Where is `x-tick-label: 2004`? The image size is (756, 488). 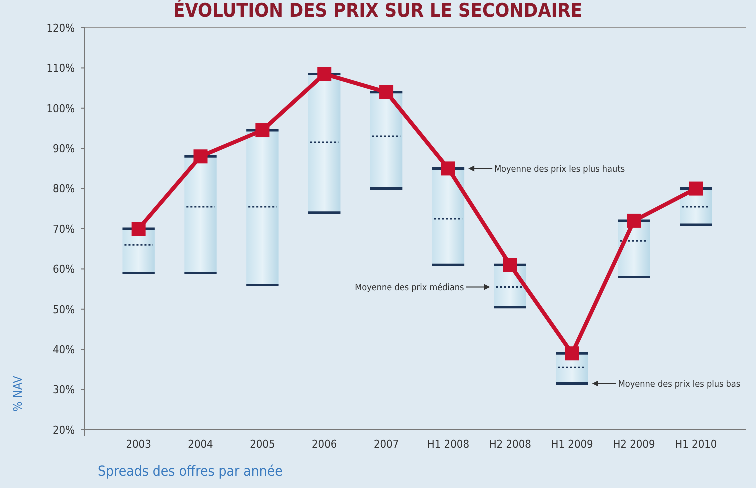
x-tick-label: 2004 is located at coordinates (201, 444).